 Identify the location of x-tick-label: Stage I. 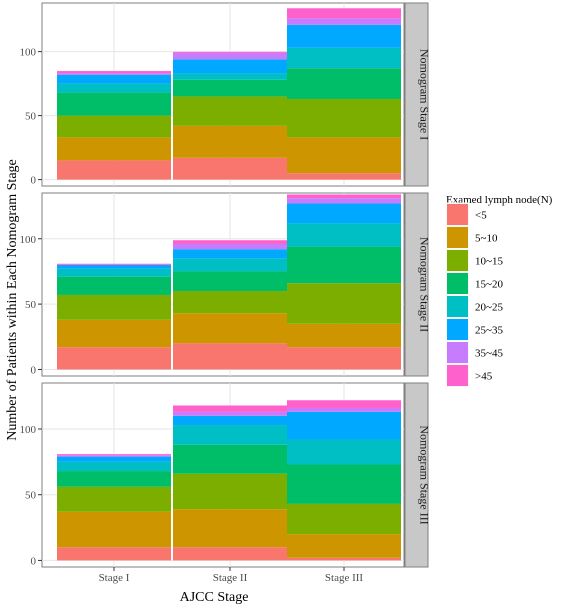
(114, 578).